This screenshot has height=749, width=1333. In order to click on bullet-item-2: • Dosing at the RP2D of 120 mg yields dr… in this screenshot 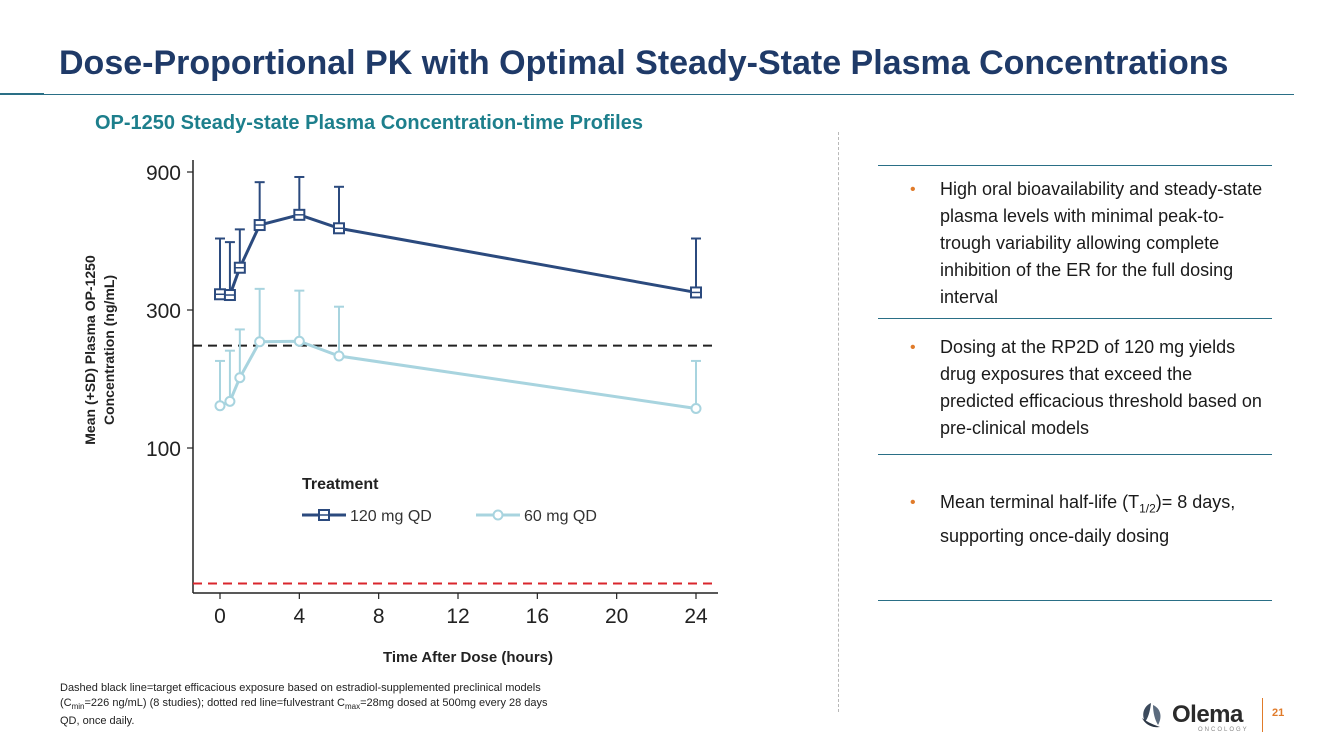, I will do `click(1075, 378)`.